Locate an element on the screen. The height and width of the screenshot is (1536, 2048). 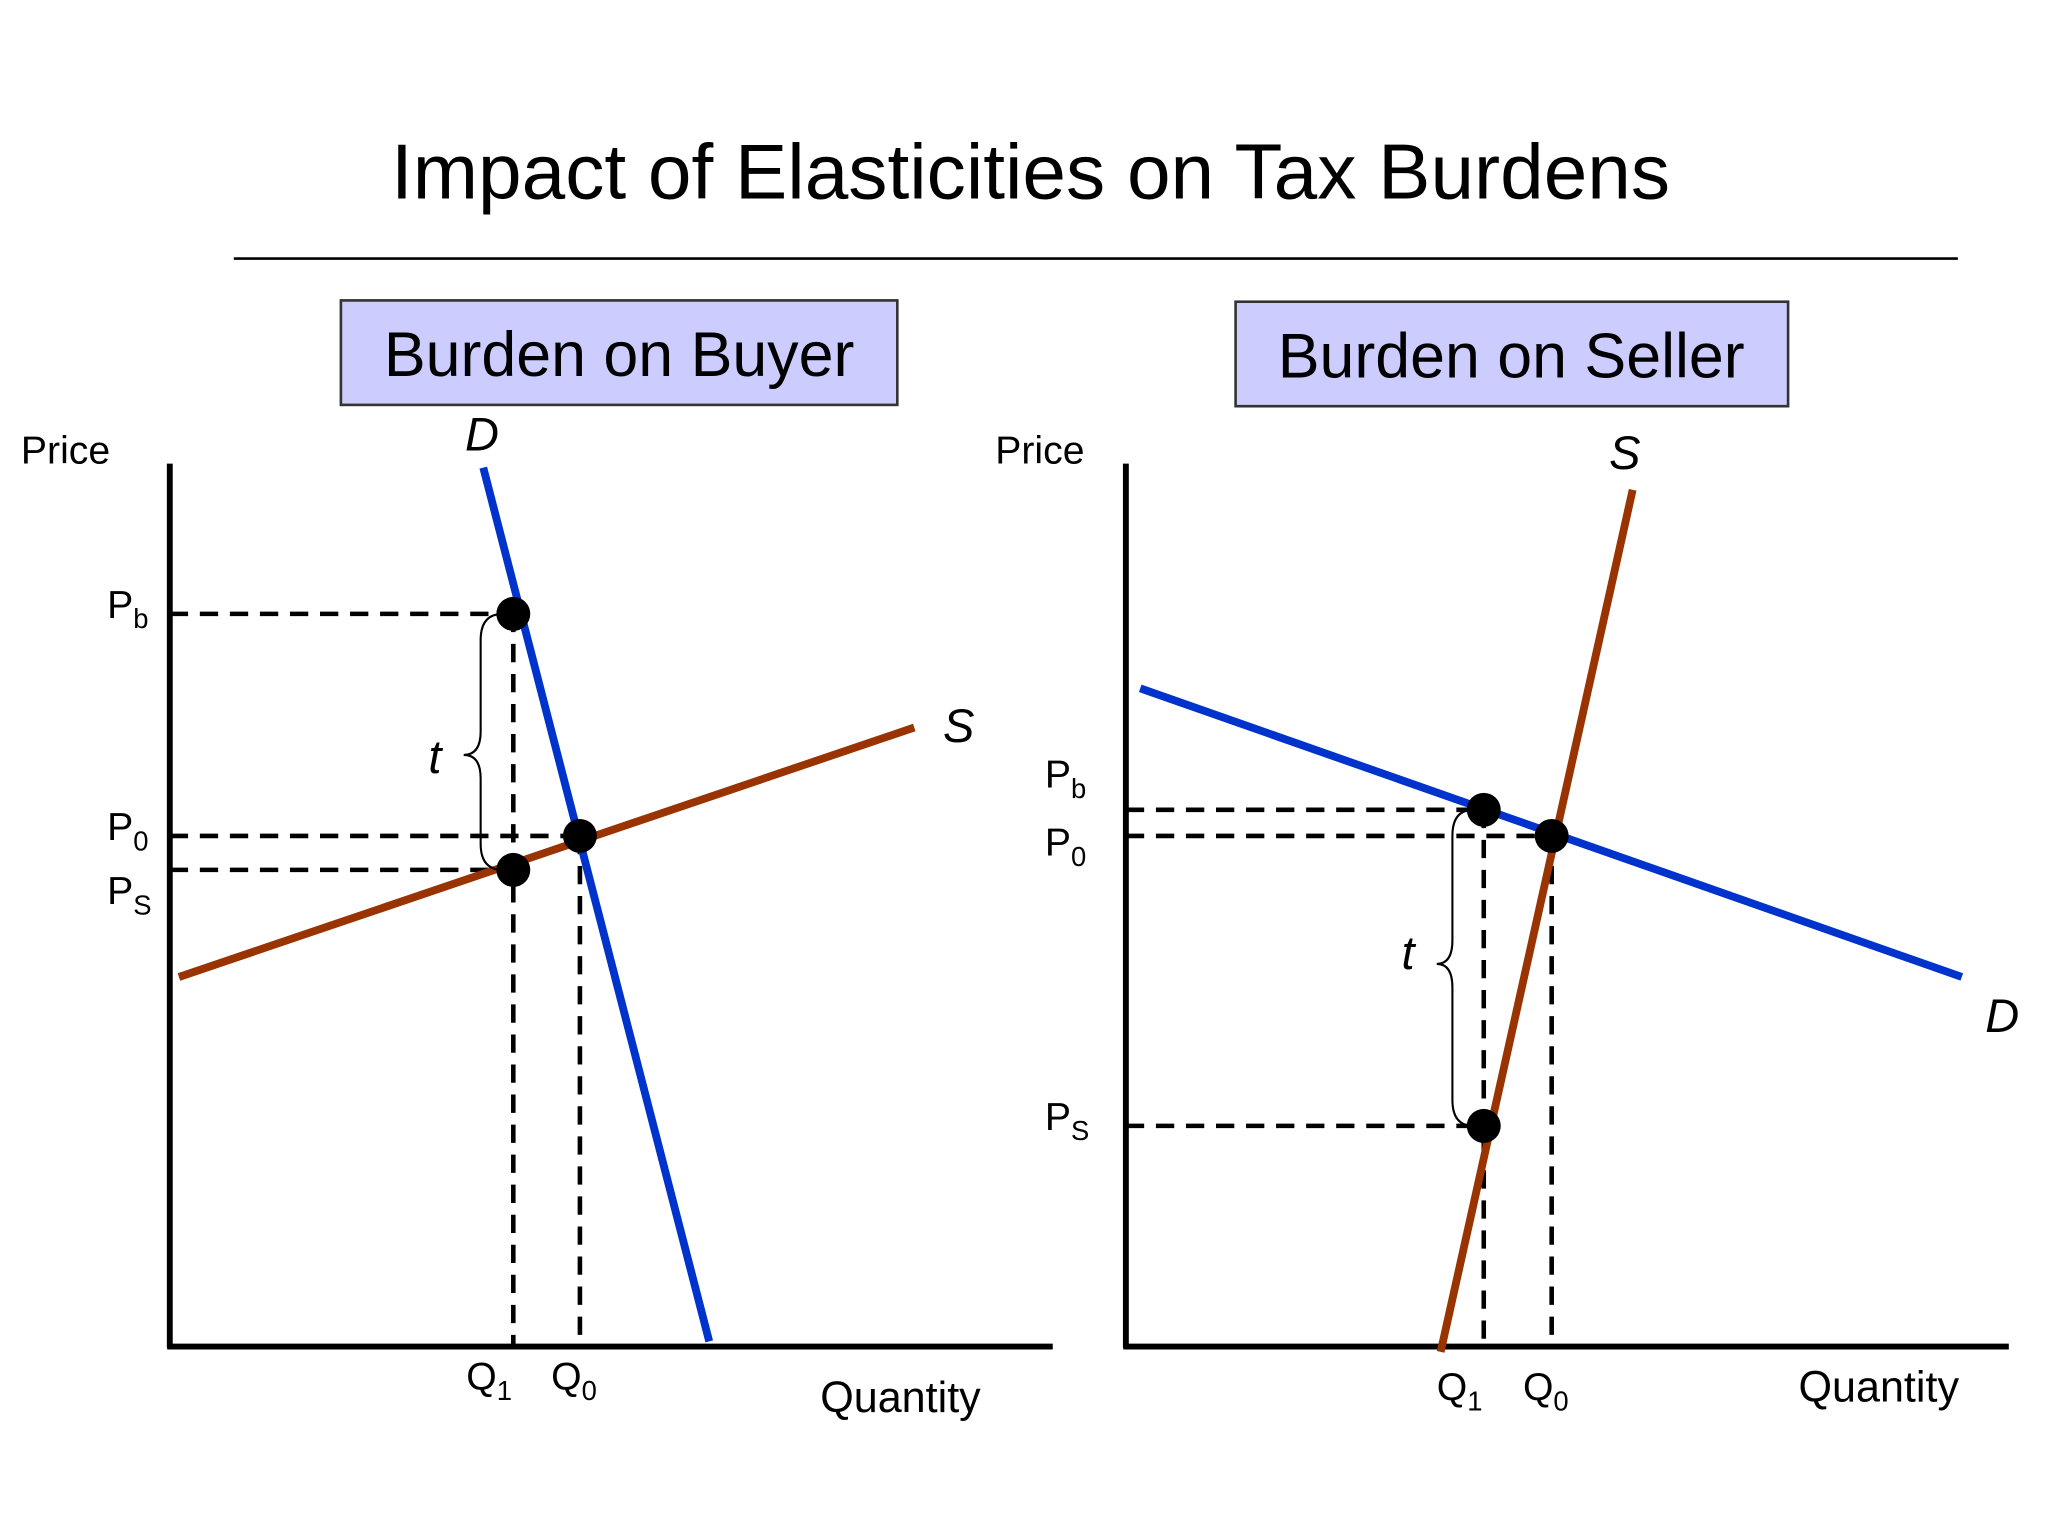
panel-heading: Burden on Seller is located at coordinates (1511, 356).